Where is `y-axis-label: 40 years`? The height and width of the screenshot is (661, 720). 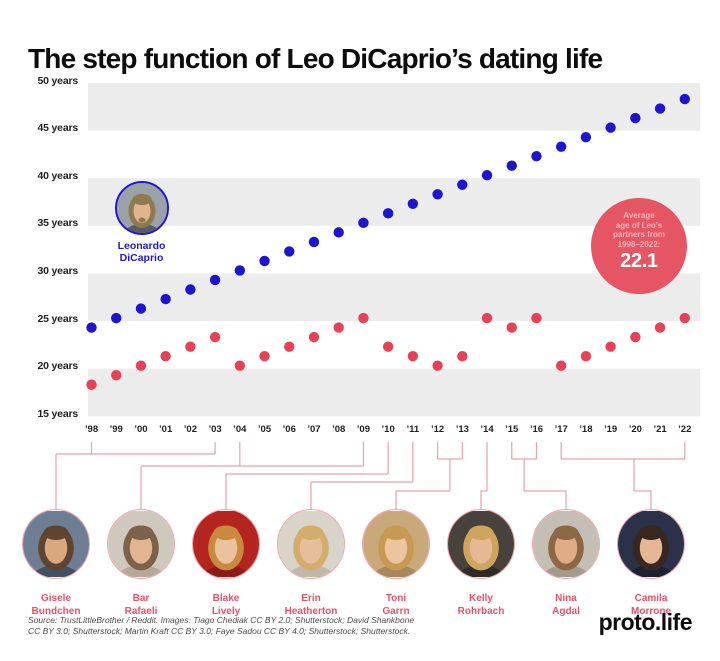 y-axis-label: 40 years is located at coordinates (58, 175).